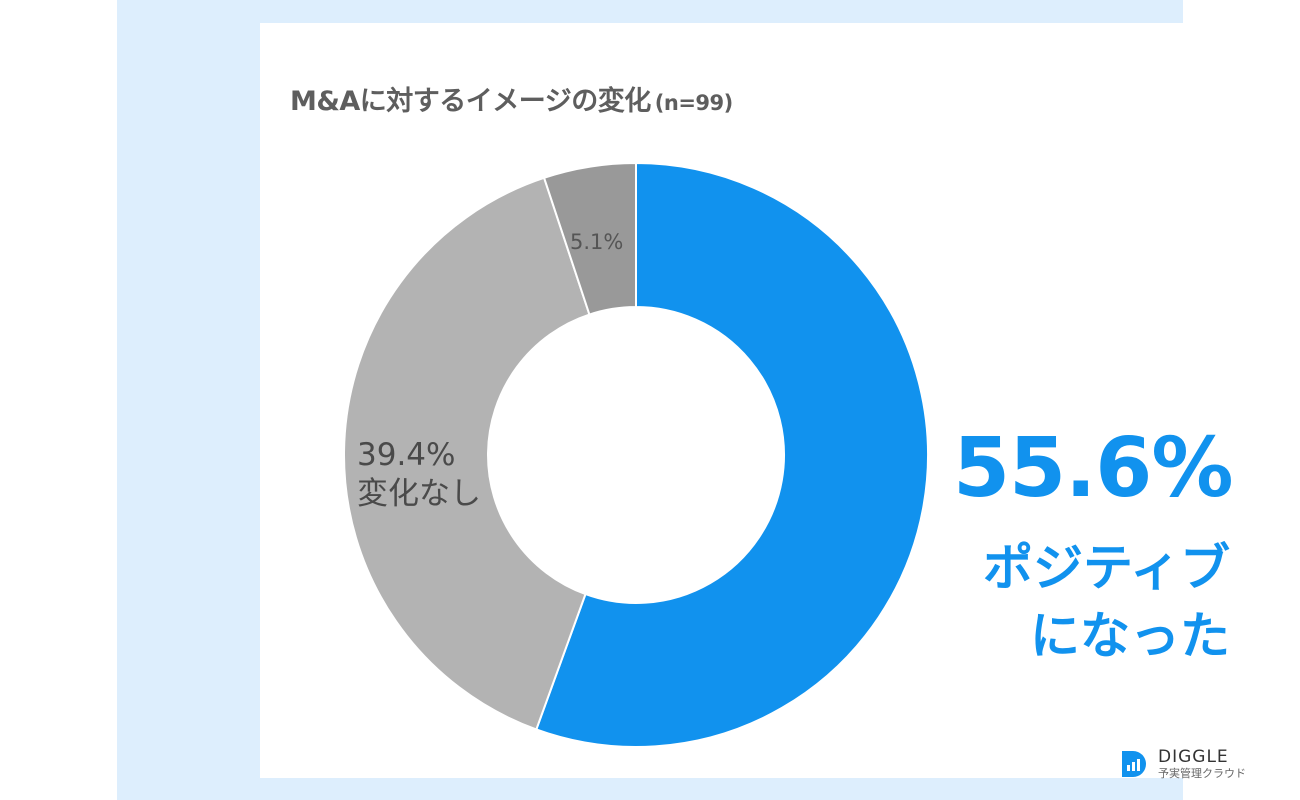 This screenshot has height=800, width=1300. I want to click on chart-title: M&Aに対するイメージの変化 (n=99), so click(511, 98).